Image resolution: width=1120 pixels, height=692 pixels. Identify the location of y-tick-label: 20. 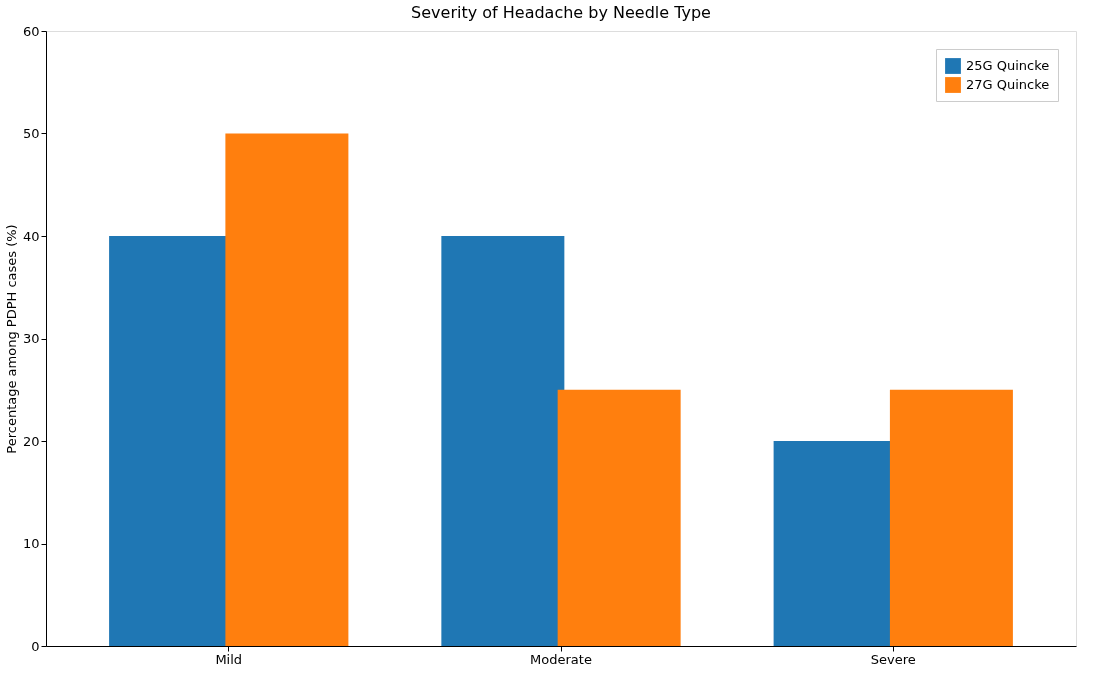
(31, 441).